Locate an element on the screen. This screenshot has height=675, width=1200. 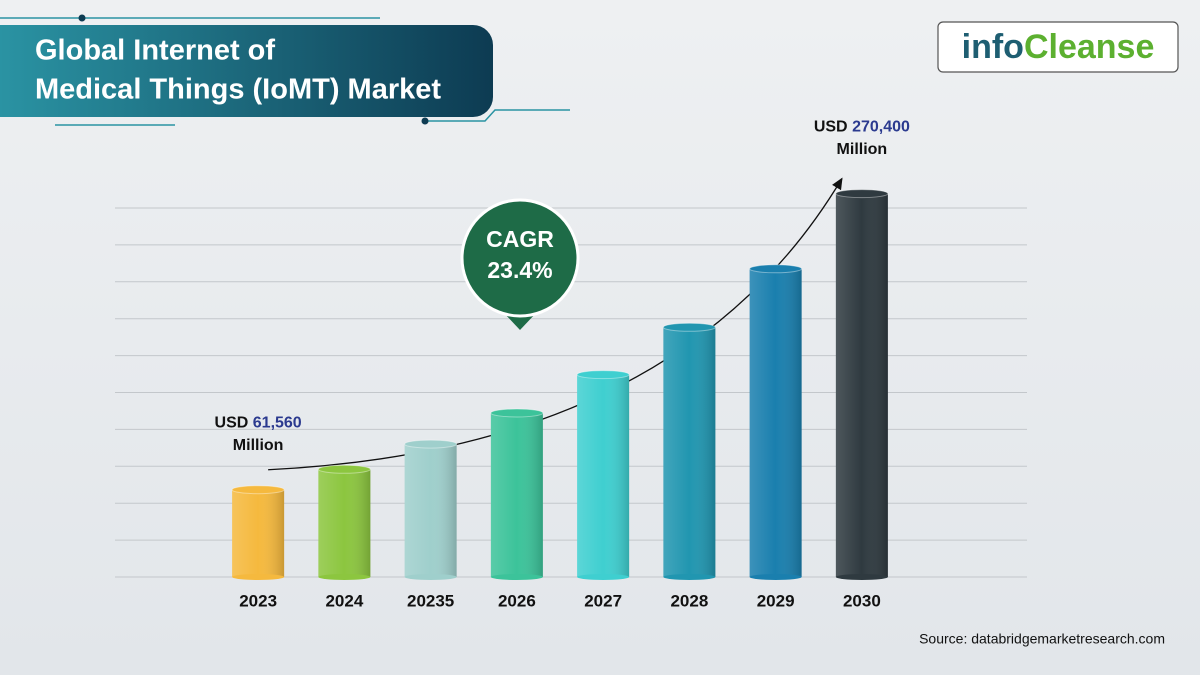
x-tick-label: 2030 is located at coordinates (862, 600).